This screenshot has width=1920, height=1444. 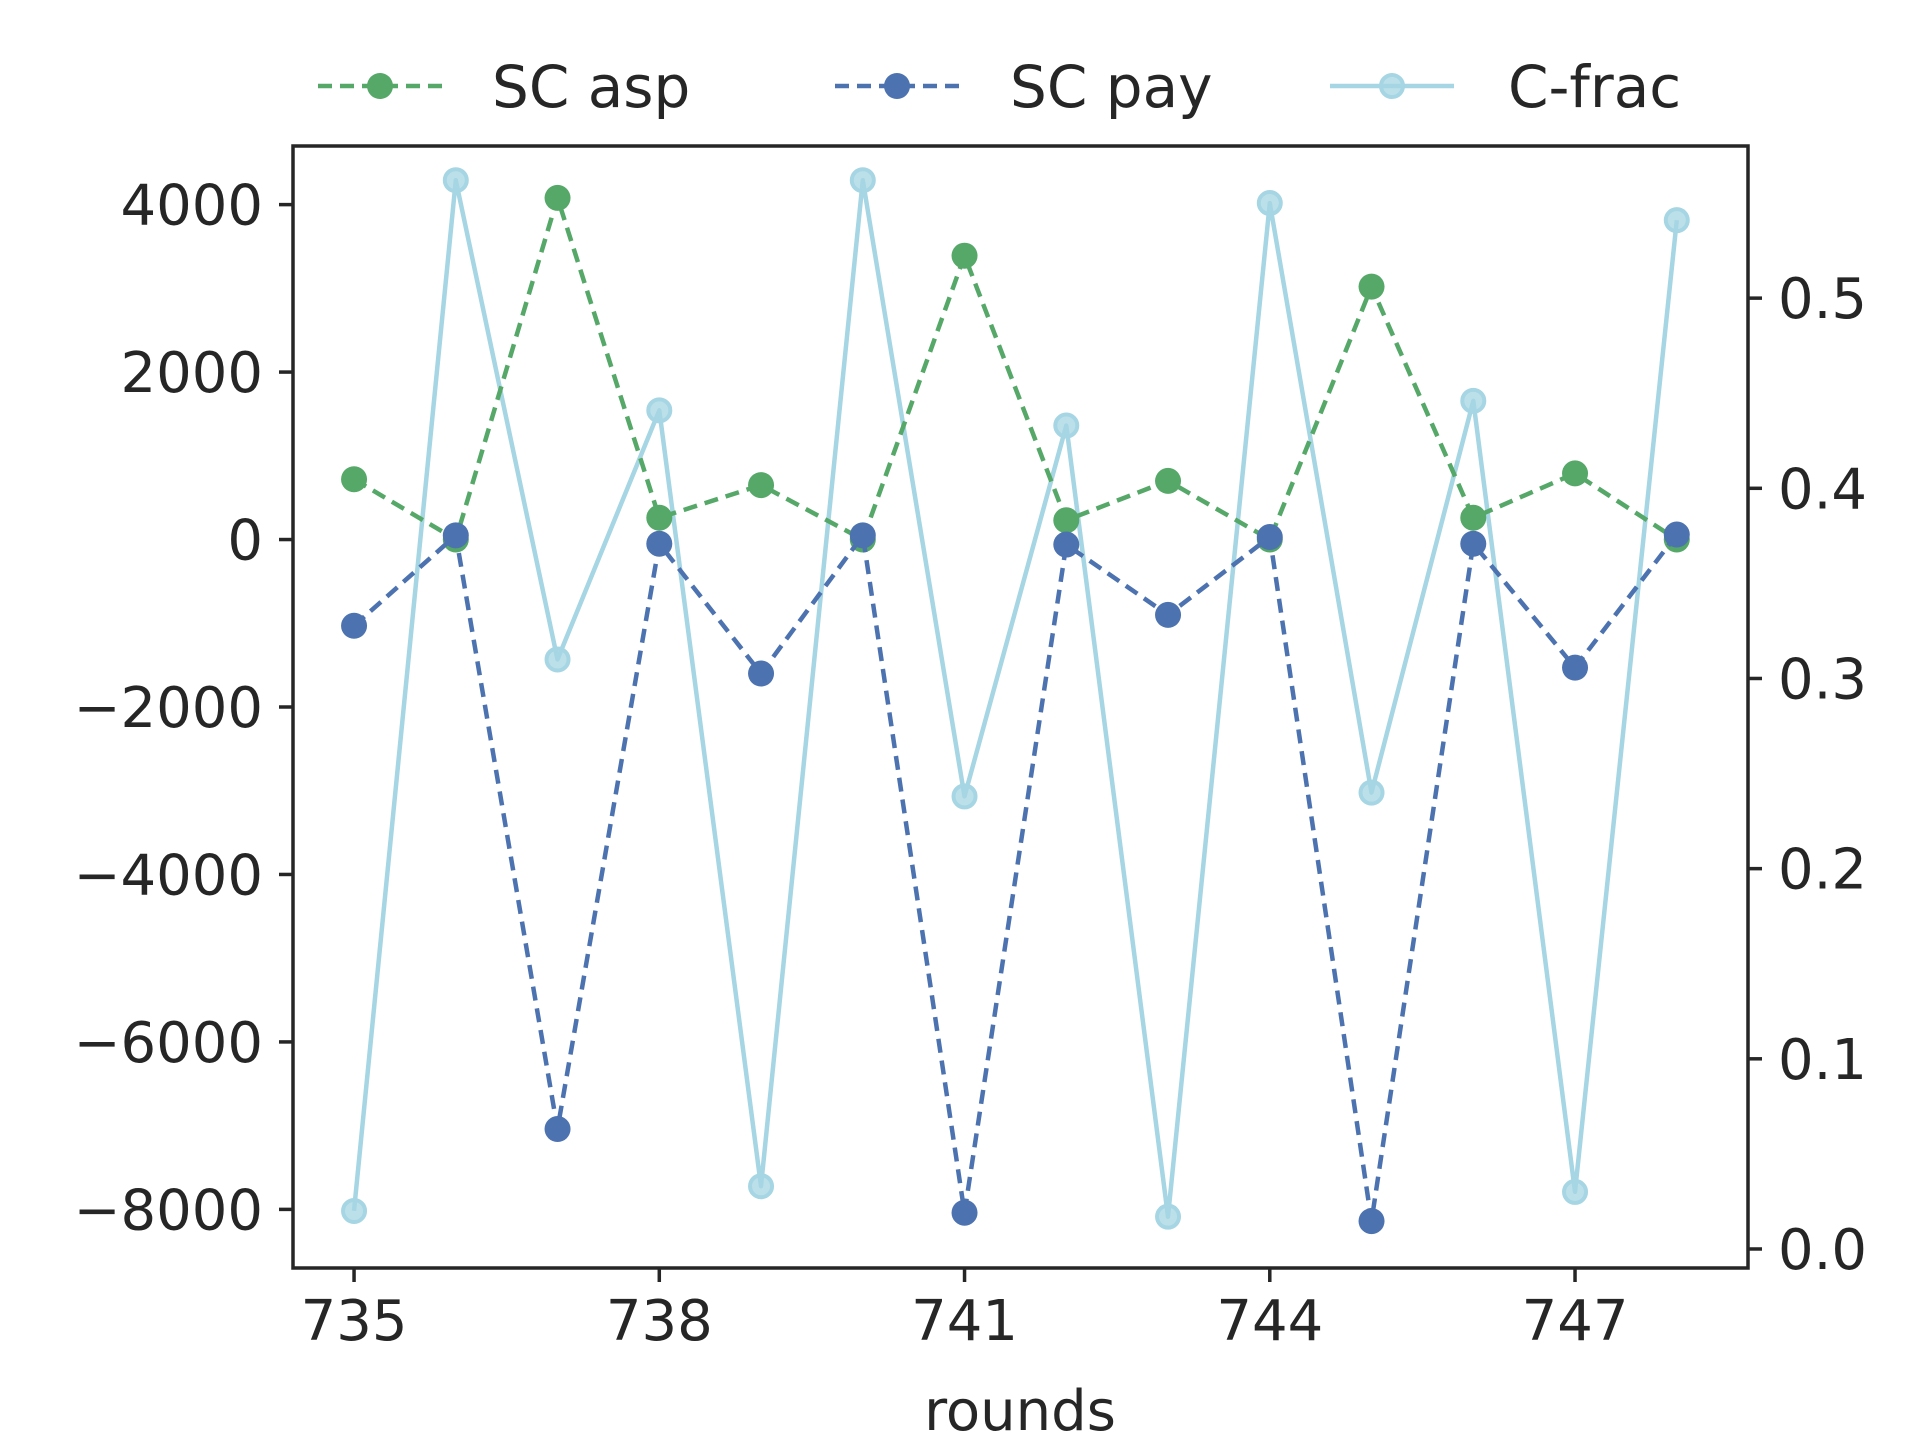 I want to click on legend-item-sc-pay: SC pay, so click(x=1023, y=87).